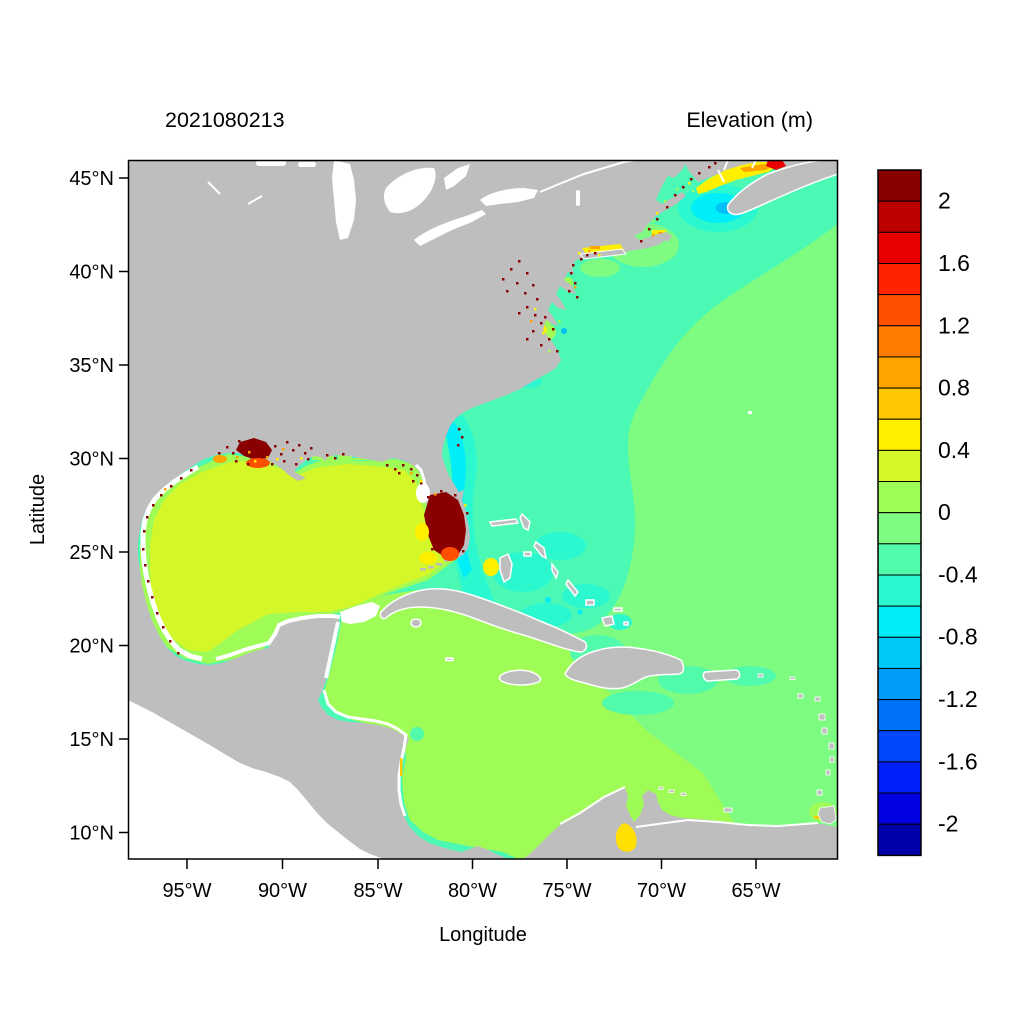 The width and height of the screenshot is (1024, 1029). I want to click on svg-text: 2, so click(944, 201).